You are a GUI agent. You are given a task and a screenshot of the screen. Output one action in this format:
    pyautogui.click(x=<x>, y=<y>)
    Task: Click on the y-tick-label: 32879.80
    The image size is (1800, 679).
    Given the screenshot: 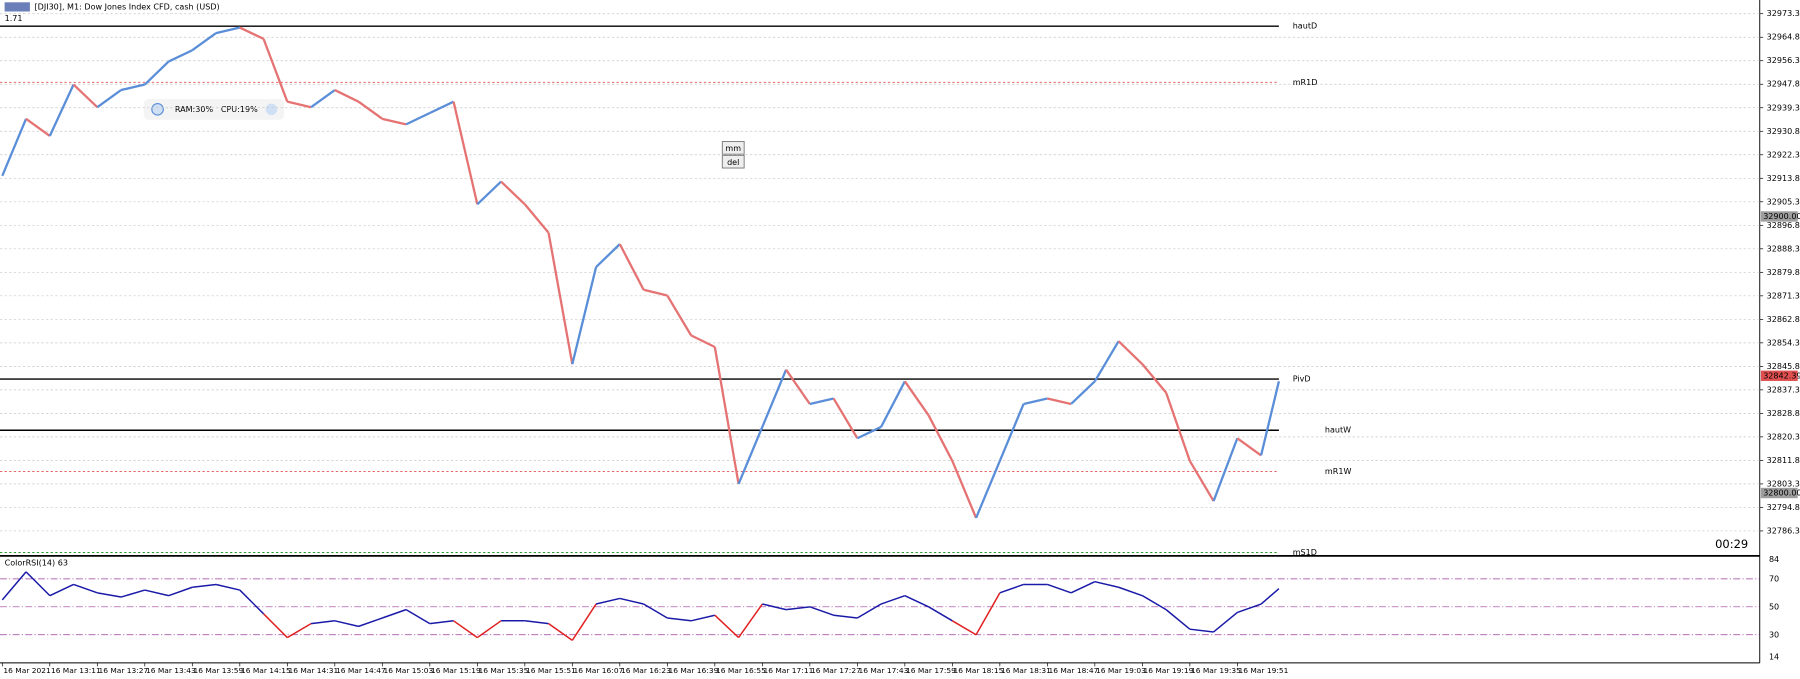 What is the action you would take?
    pyautogui.click(x=1783, y=272)
    